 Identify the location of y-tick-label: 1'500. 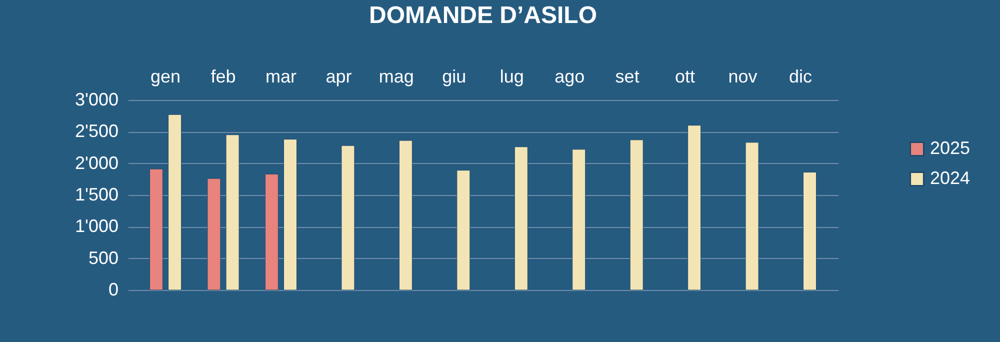
(96, 194).